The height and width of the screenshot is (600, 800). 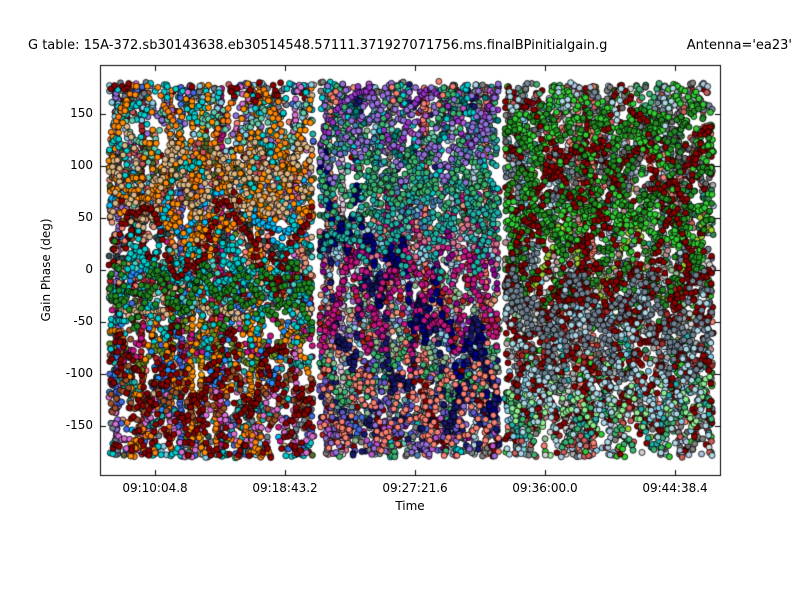 I want to click on y-tick-label: -100, so click(x=79, y=373).